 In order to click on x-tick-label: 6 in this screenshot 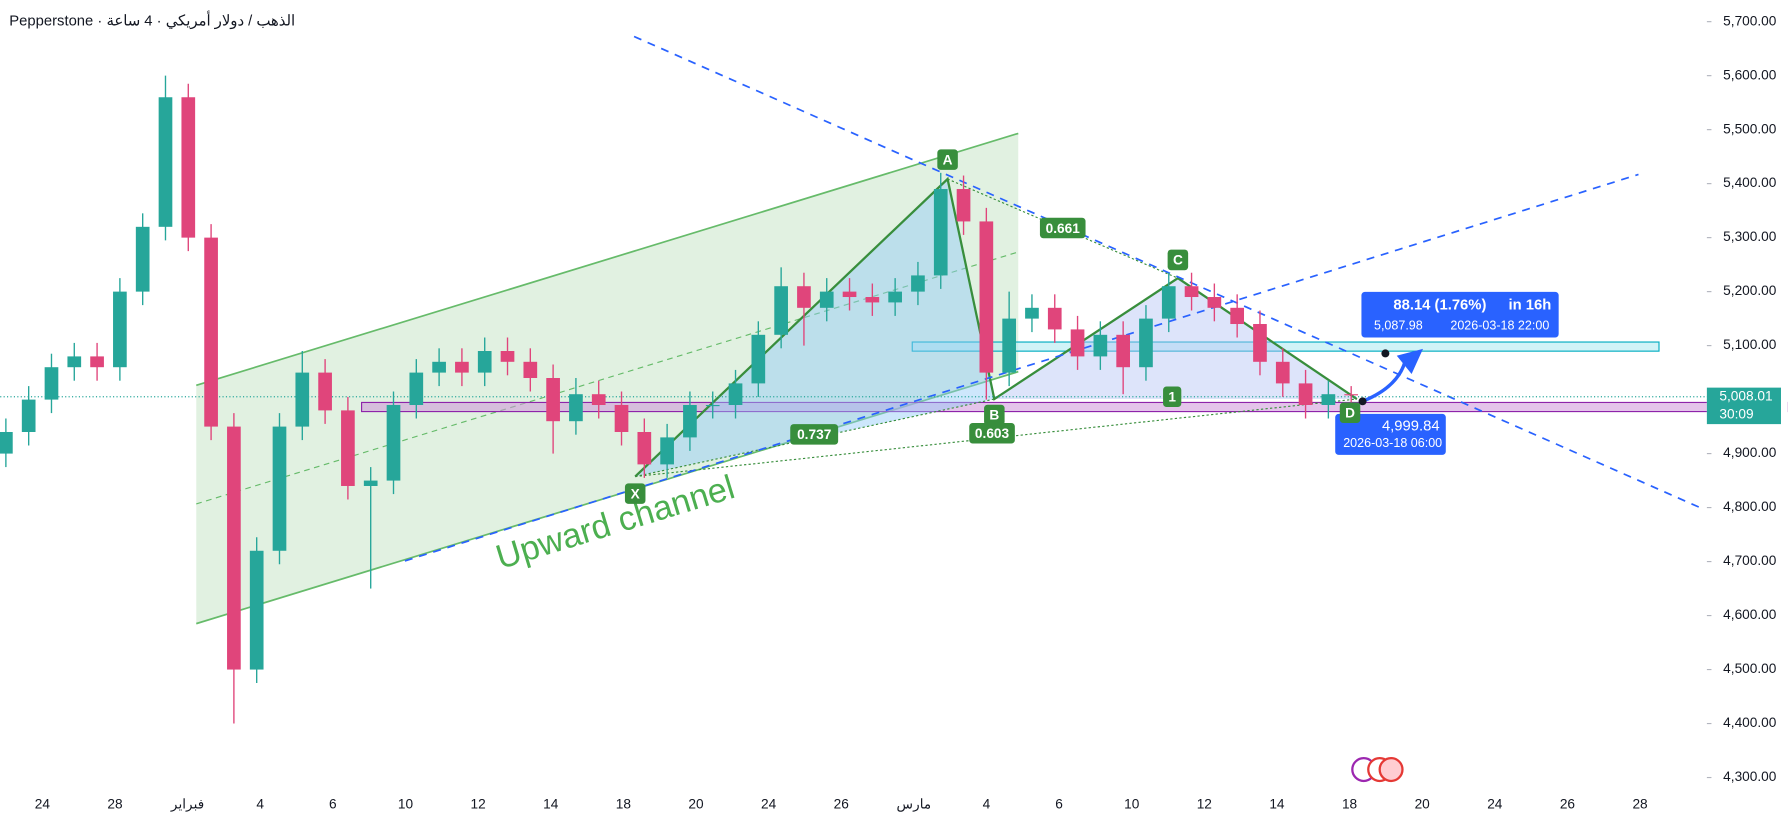, I will do `click(1059, 804)`.